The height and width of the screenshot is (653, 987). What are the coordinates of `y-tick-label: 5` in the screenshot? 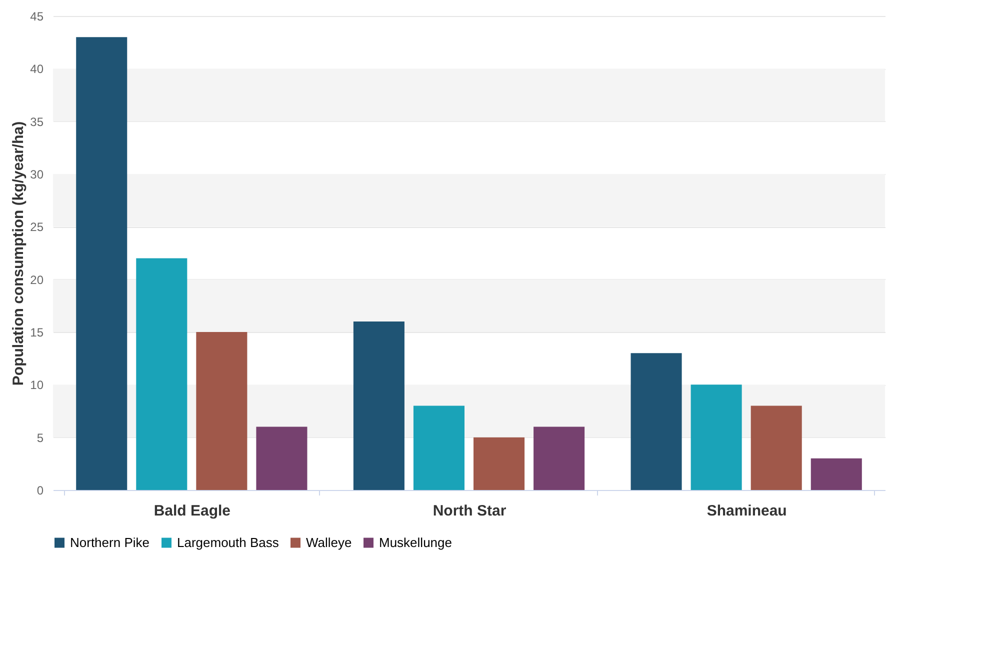 It's located at (40, 437).